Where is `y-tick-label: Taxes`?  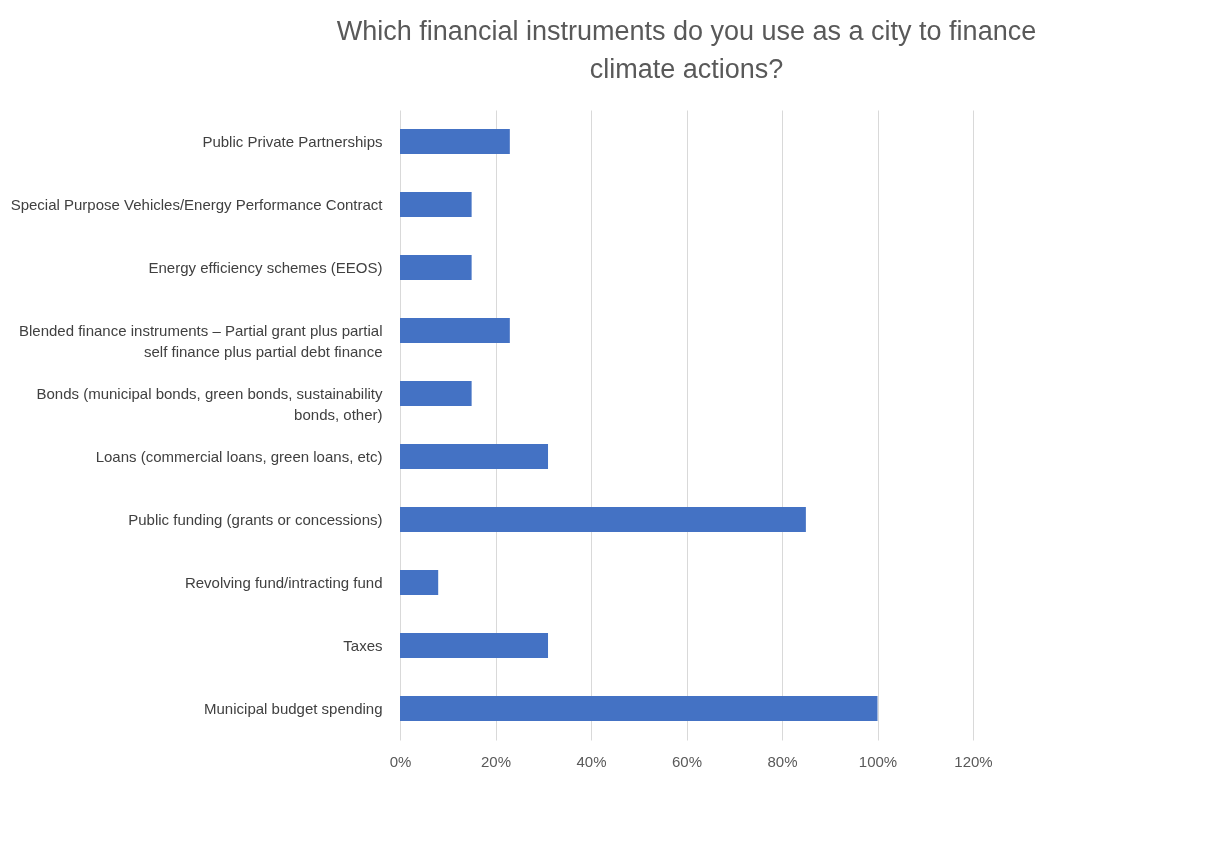
y-tick-label: Taxes is located at coordinates (363, 645).